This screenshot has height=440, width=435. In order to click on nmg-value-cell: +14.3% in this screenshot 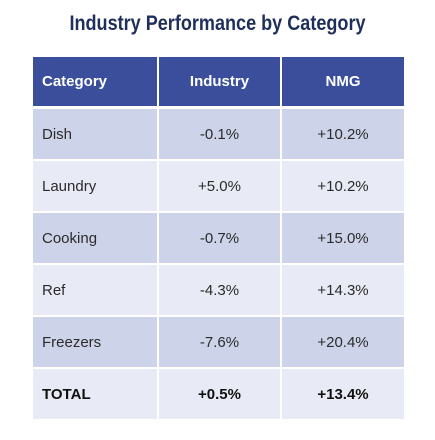, I will do `click(342, 291)`.